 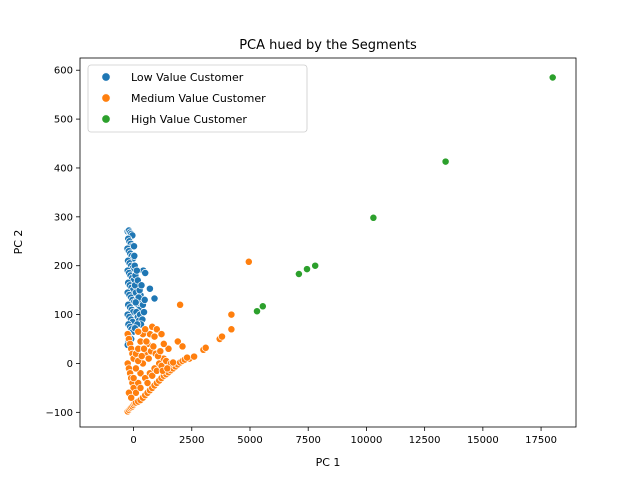 What do you see at coordinates (63, 266) in the screenshot?
I see `y-tick-label-3: 200` at bounding box center [63, 266].